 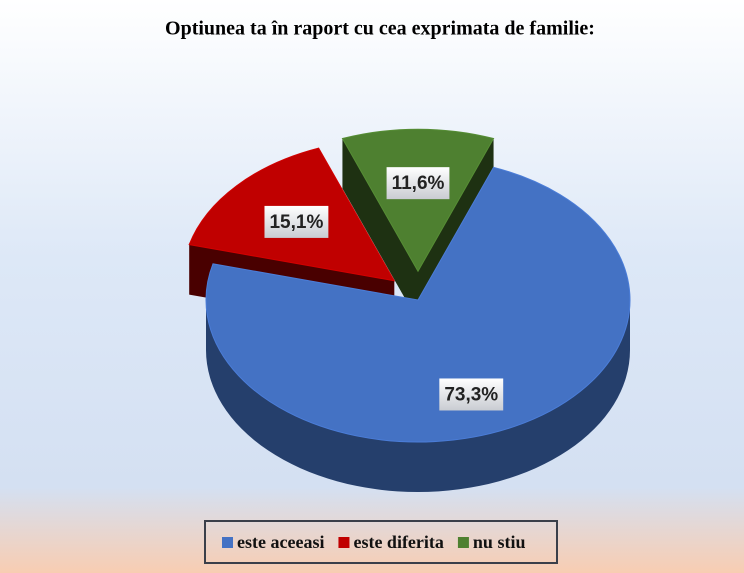 I want to click on data-label: 73,3%, so click(x=471, y=394).